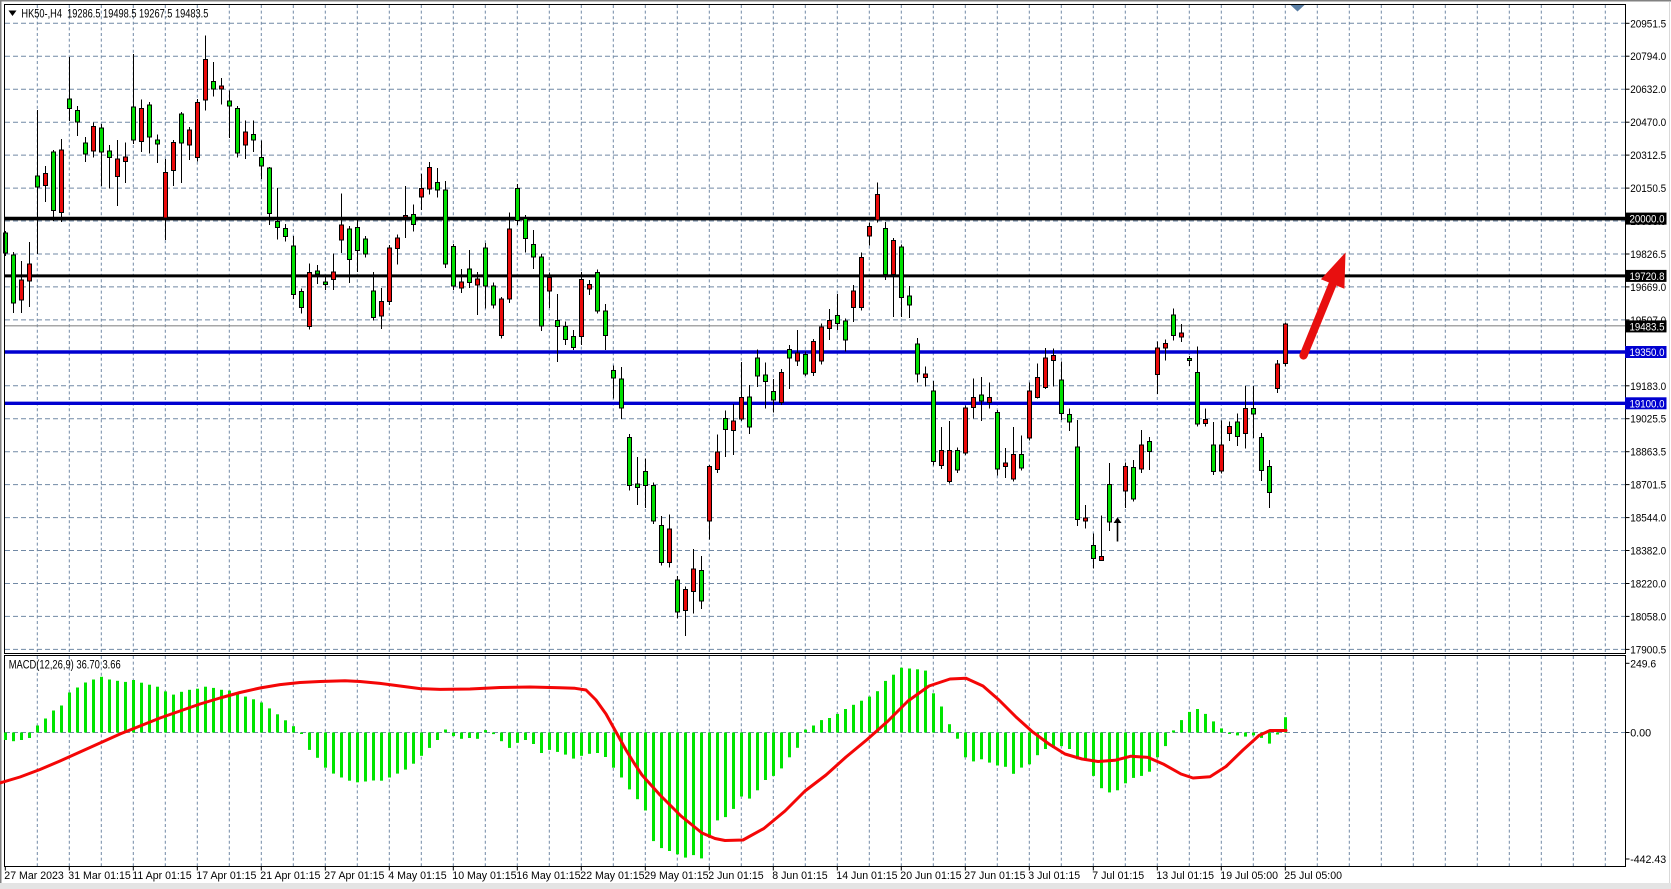  I want to click on svg-text: 17900.5, so click(1648, 650).